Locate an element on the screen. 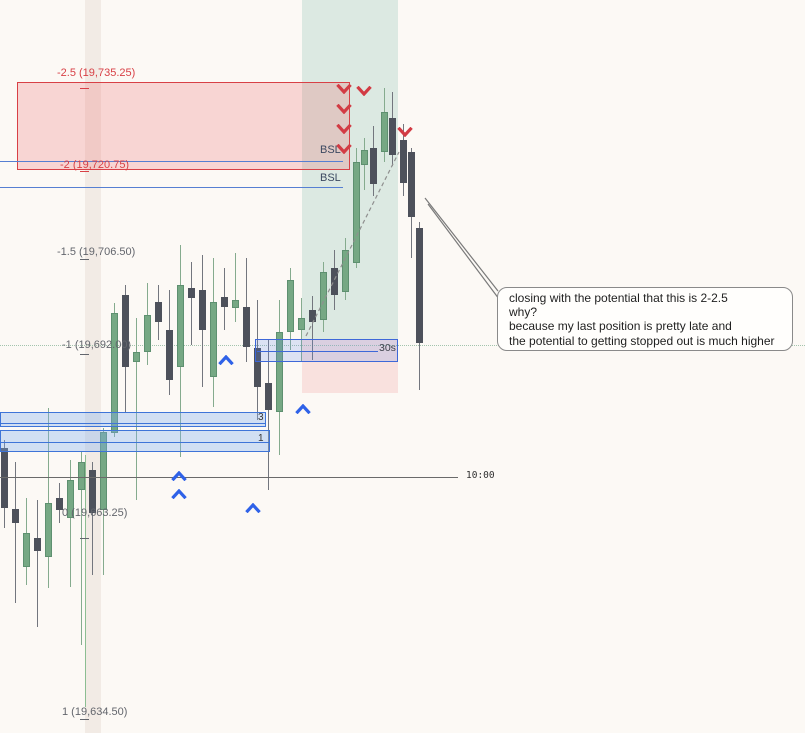 This screenshot has width=805, height=733. long-position-profit-band is located at coordinates (350, 170).